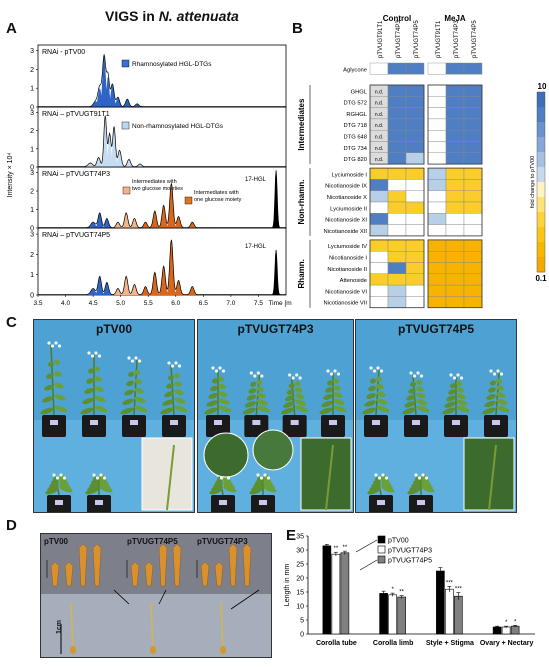  Describe the element at coordinates (355, 104) in the screenshot. I see `heatmap-row-label: DTG 572` at that location.